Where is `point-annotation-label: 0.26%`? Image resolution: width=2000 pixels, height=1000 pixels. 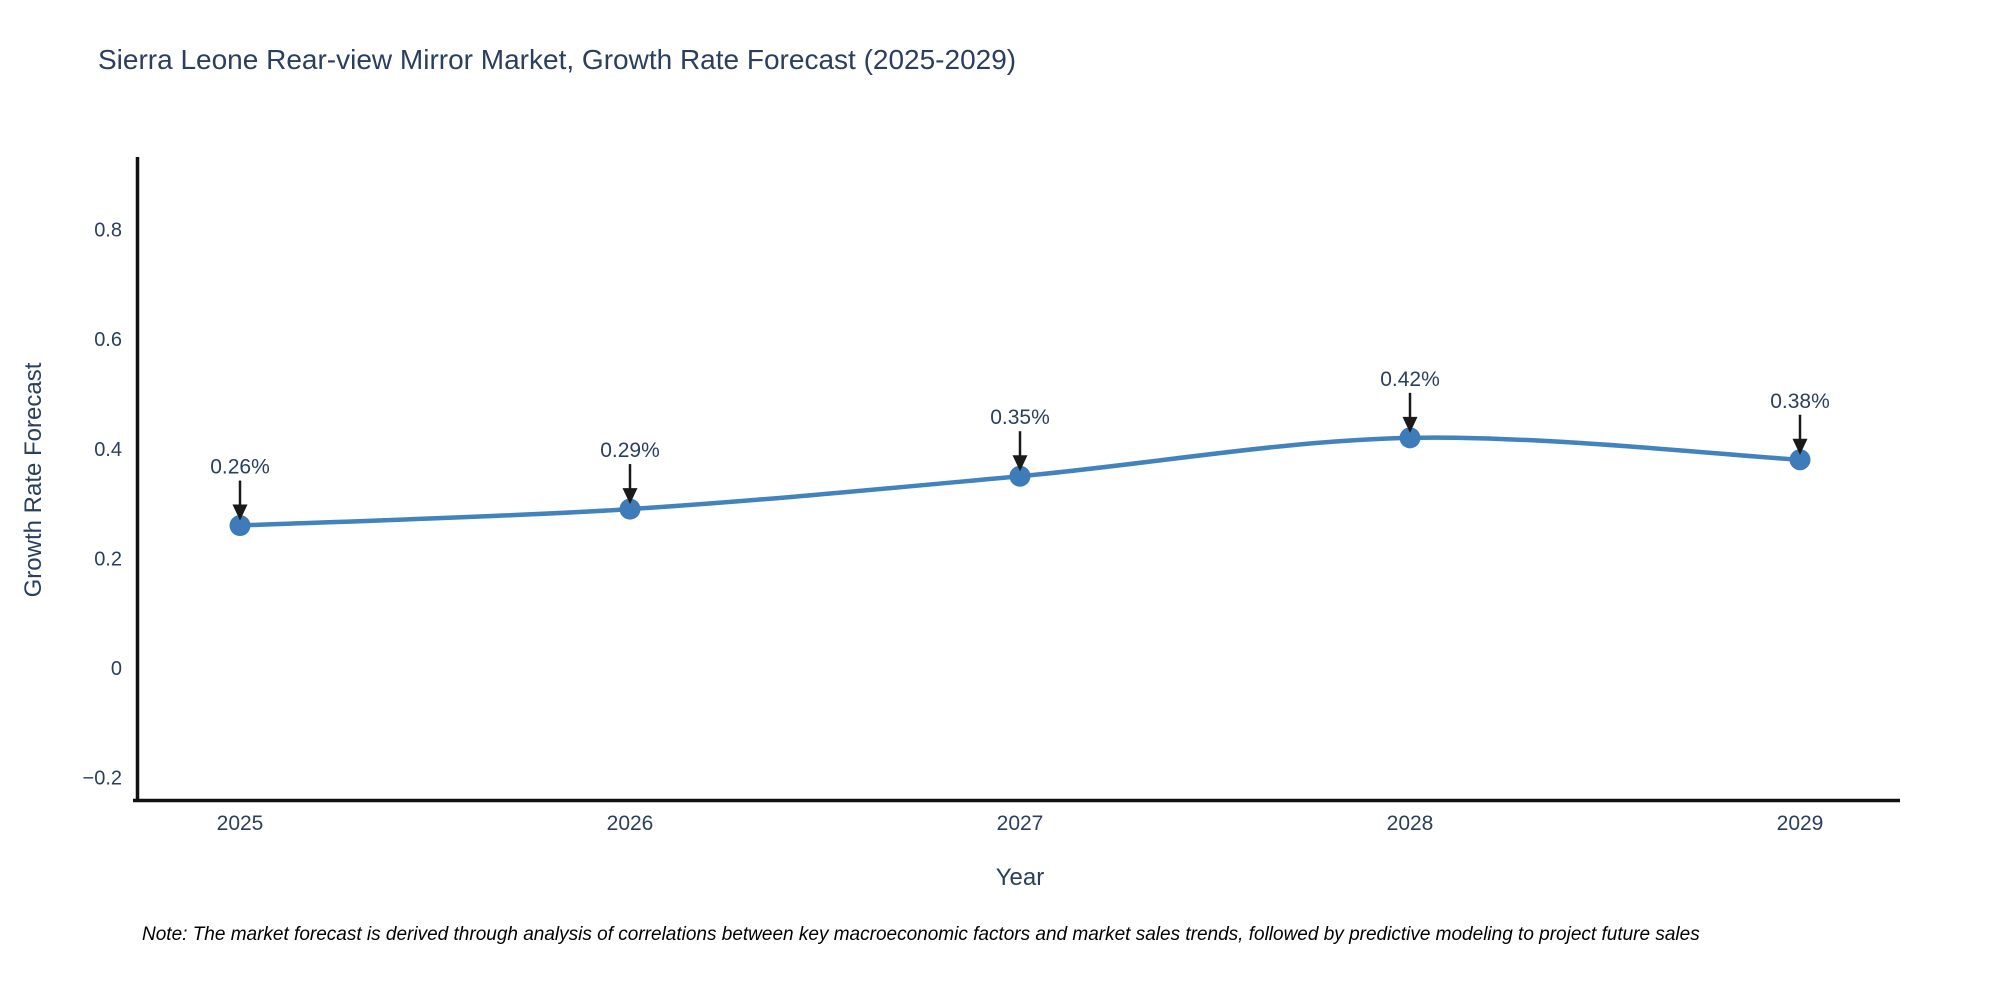 point-annotation-label: 0.26% is located at coordinates (240, 467).